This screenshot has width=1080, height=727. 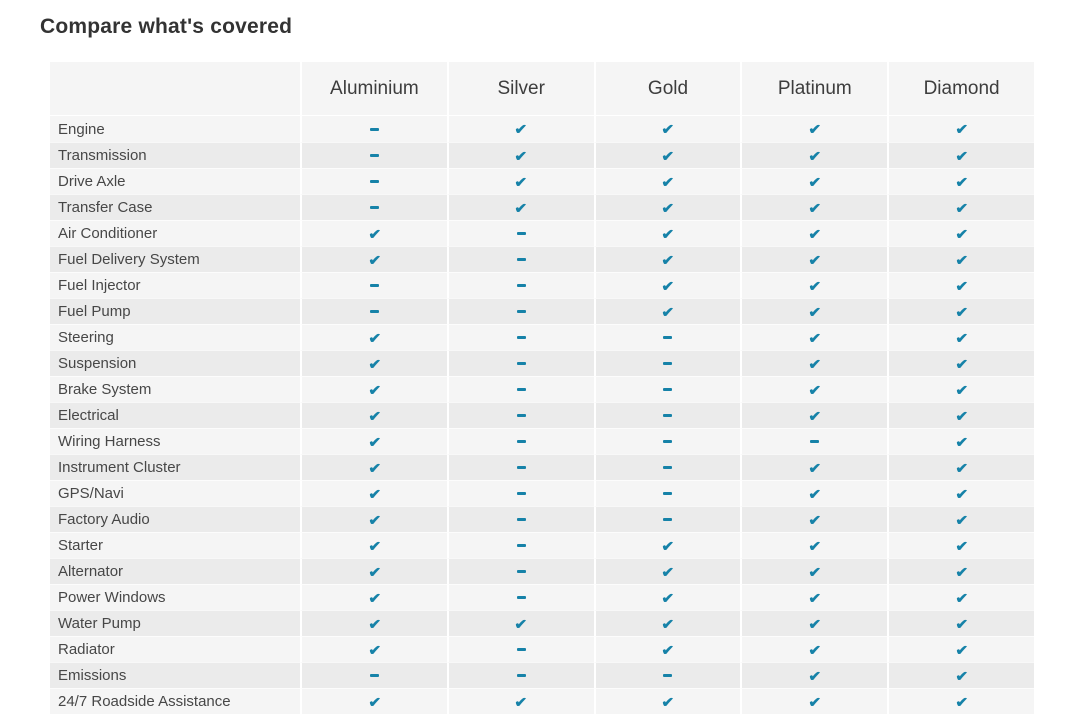 I want to click on row-label: Drive Axle, so click(x=175, y=181).